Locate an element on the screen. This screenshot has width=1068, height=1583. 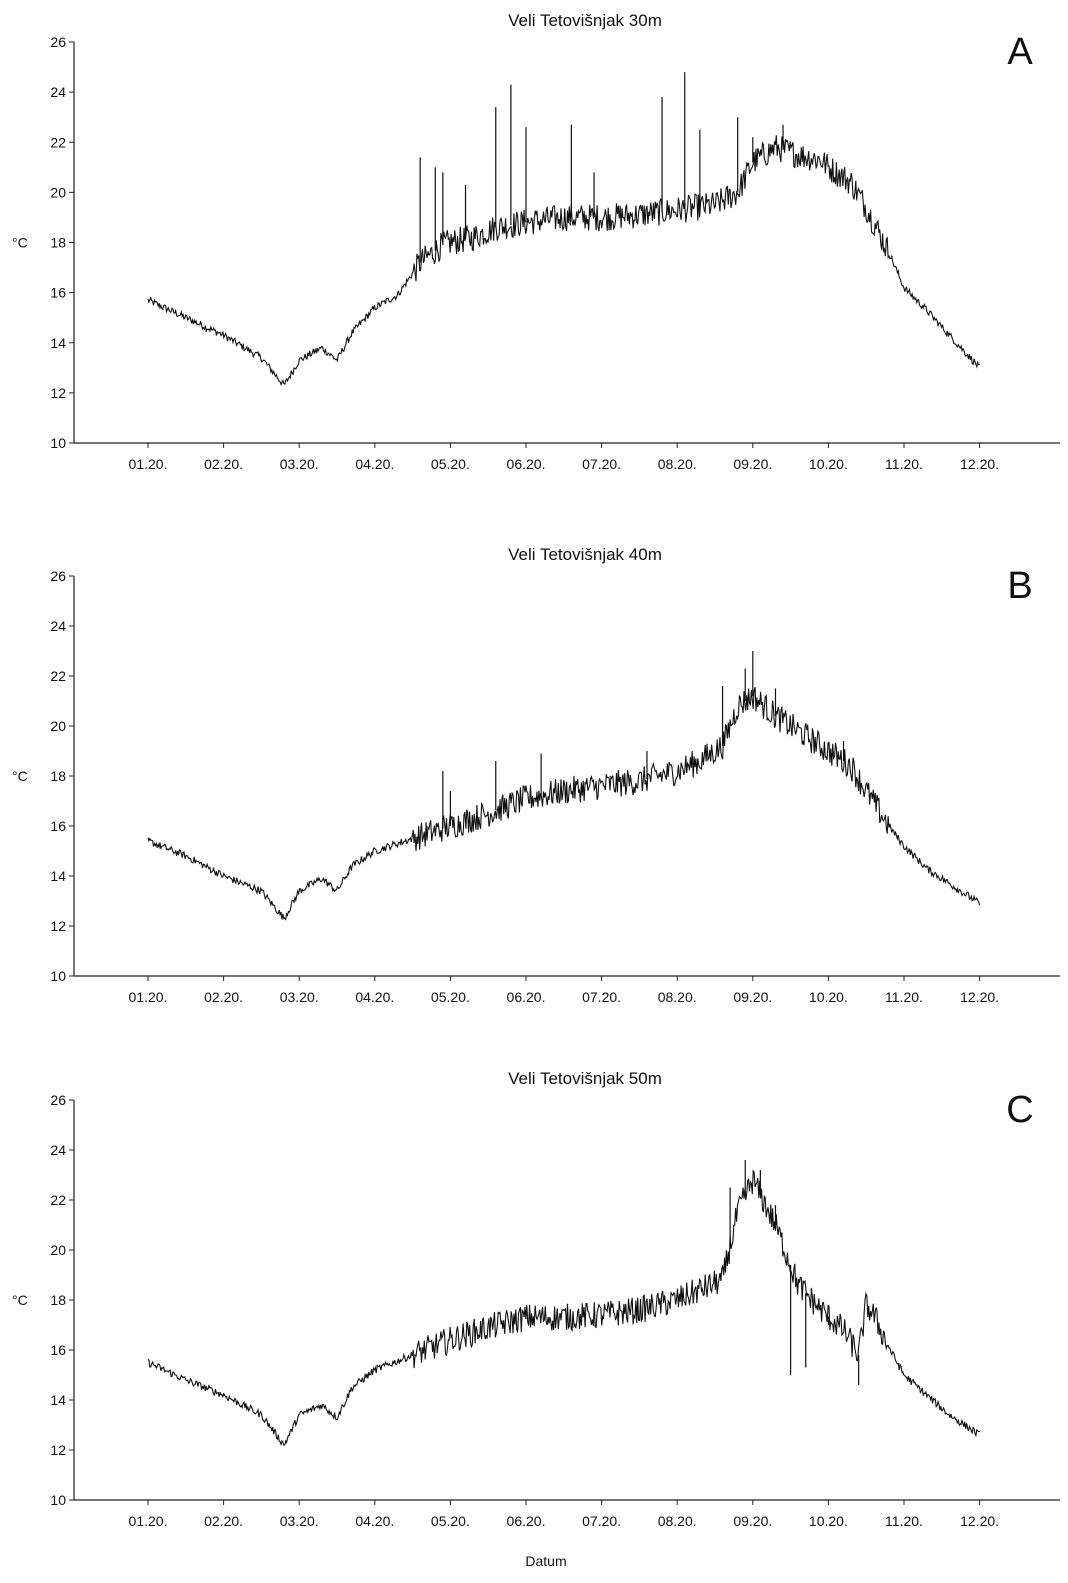
panel-letter: C is located at coordinates (1019, 1110).